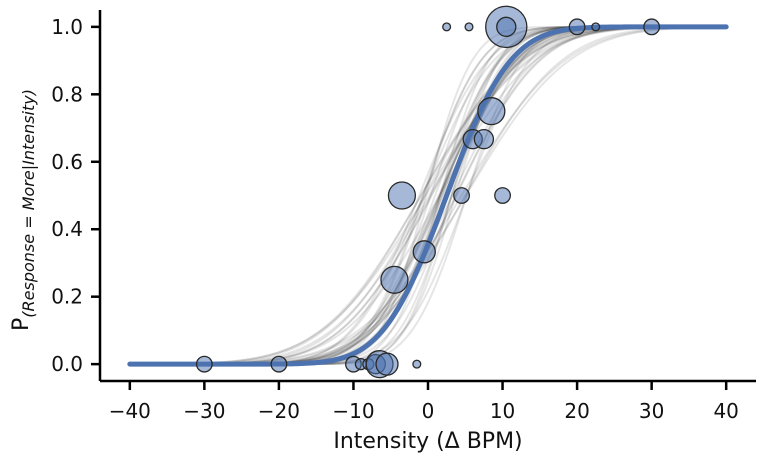 The image size is (766, 466). I want to click on x-tick-label: −10, so click(353, 411).